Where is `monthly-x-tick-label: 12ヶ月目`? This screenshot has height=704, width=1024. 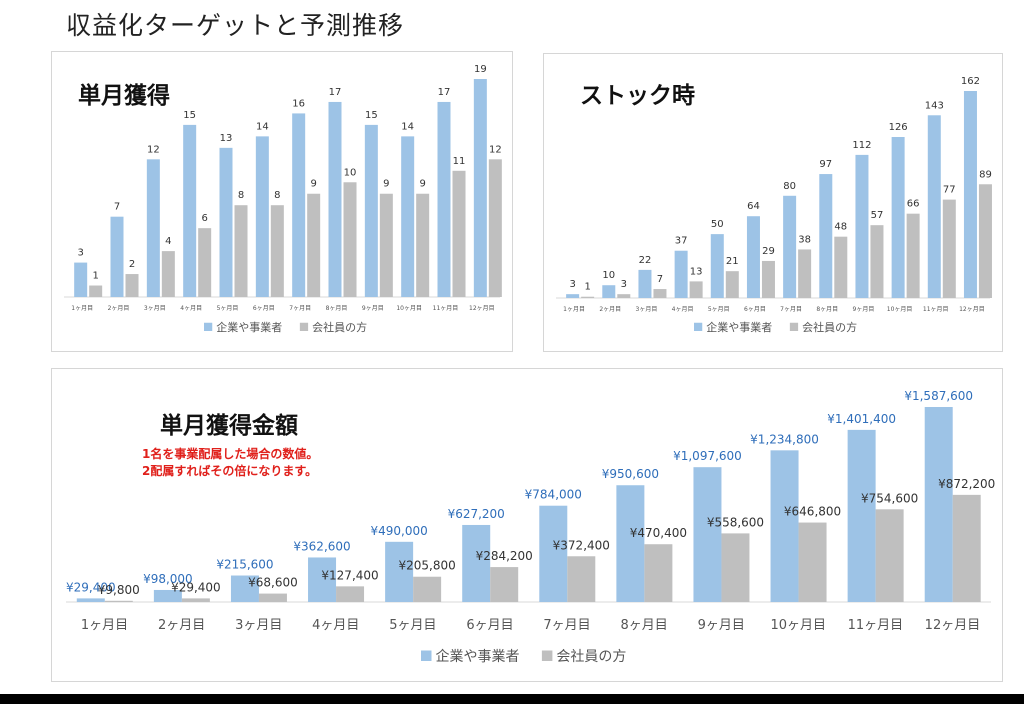 monthly-x-tick-label: 12ヶ月目 is located at coordinates (482, 308).